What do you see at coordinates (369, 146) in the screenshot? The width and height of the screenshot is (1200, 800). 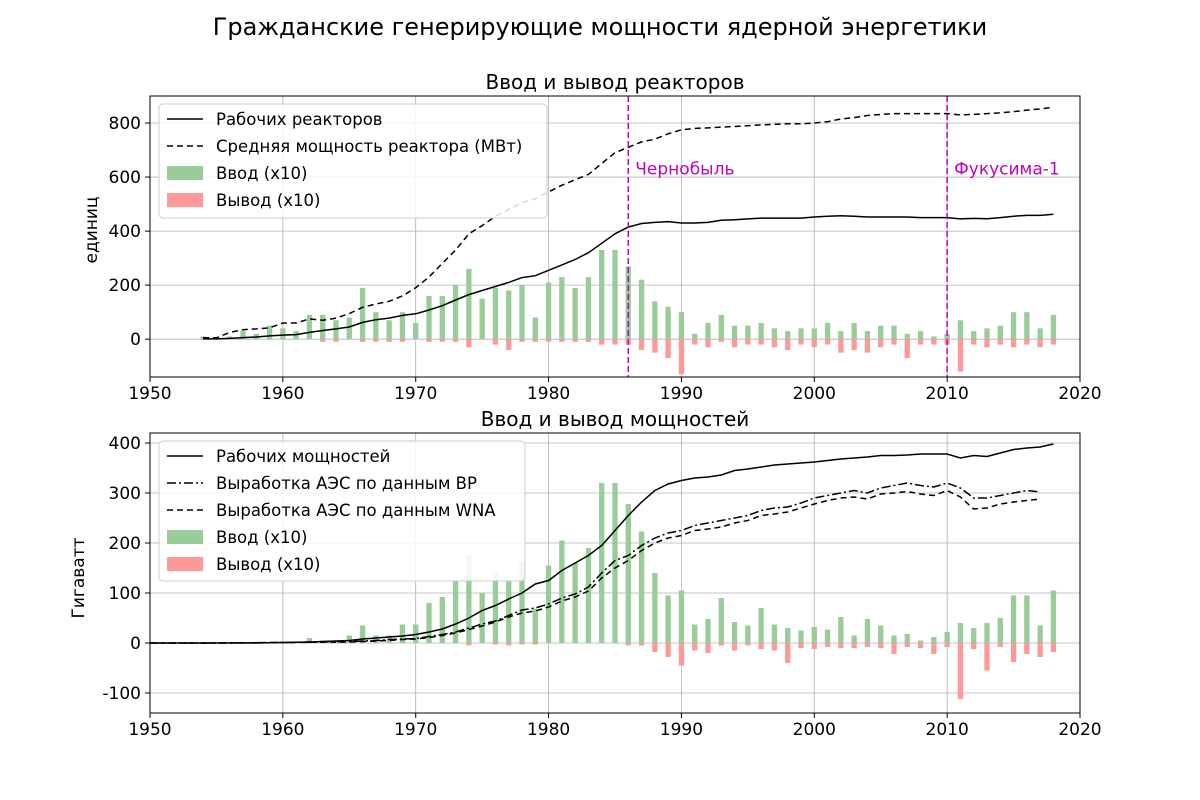 I see `top-legend-label: Средняя мощность реактора (МВт)` at bounding box center [369, 146].